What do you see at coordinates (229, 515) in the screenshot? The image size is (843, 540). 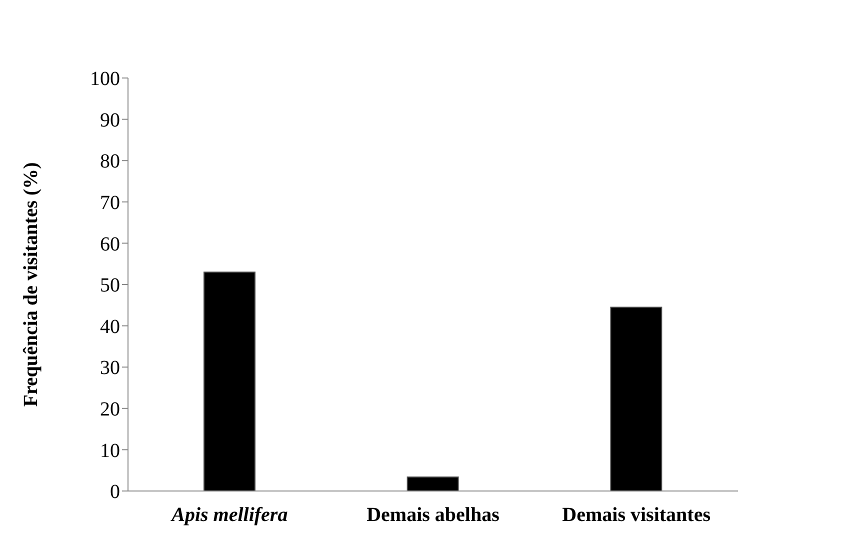 I see `x-tick-label: Apis mellifera` at bounding box center [229, 515].